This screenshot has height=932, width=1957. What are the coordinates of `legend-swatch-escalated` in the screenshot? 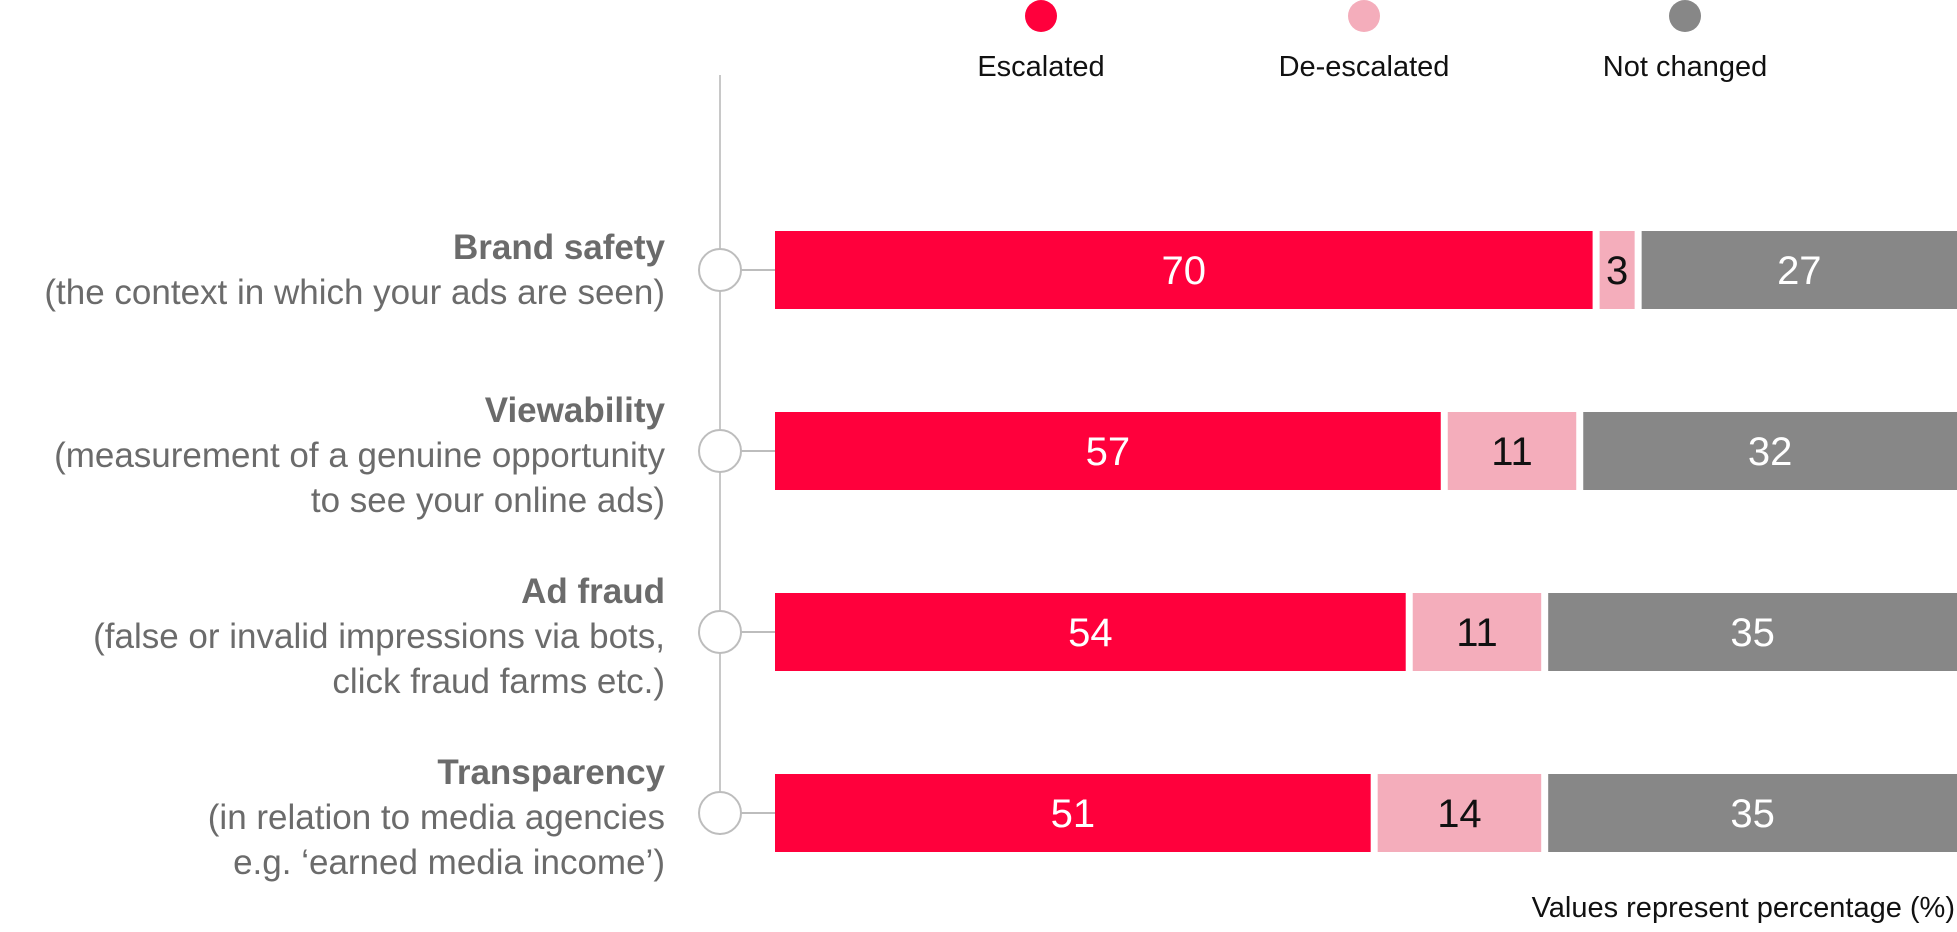 It's located at (1041, 16).